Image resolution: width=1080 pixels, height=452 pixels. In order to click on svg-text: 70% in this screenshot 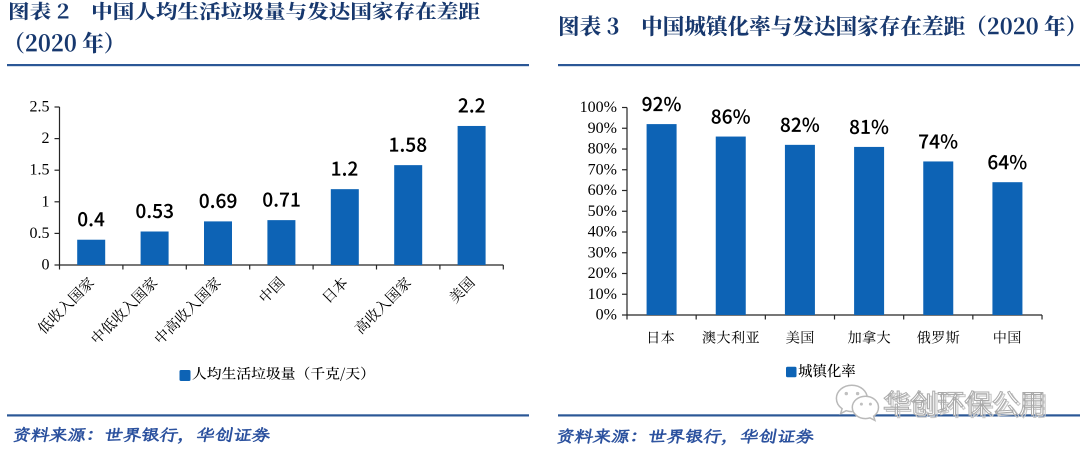, I will do `click(602, 169)`.